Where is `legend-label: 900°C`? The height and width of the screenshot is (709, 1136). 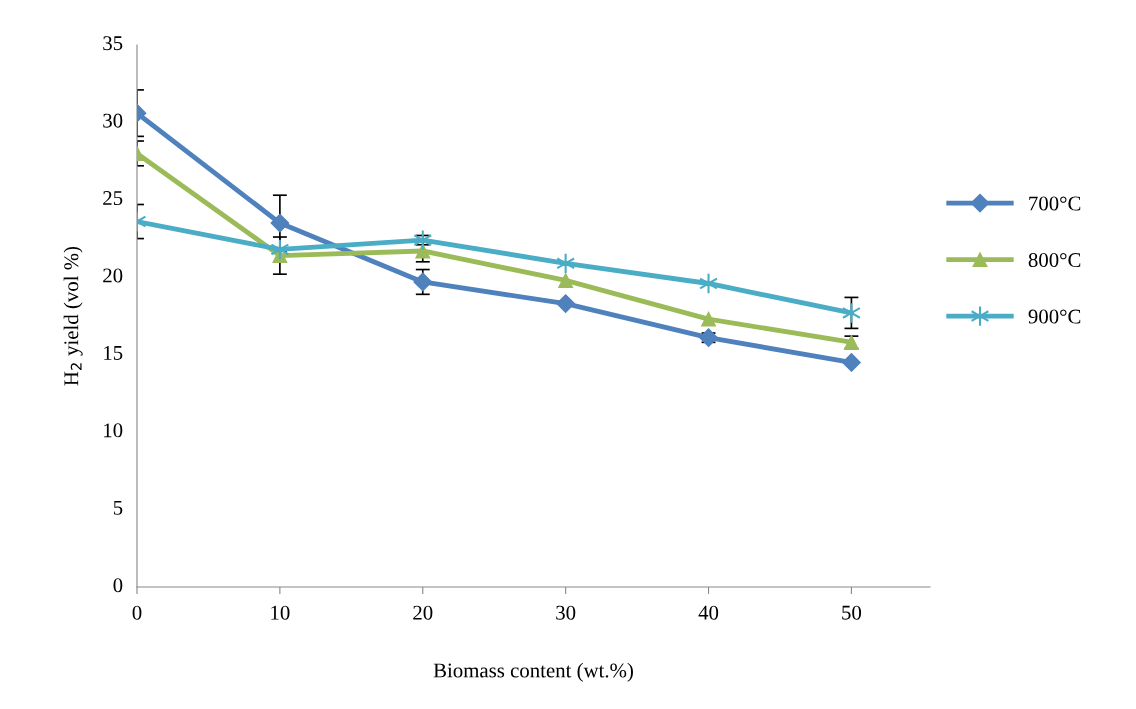
legend-label: 900°C is located at coordinates (1054, 316).